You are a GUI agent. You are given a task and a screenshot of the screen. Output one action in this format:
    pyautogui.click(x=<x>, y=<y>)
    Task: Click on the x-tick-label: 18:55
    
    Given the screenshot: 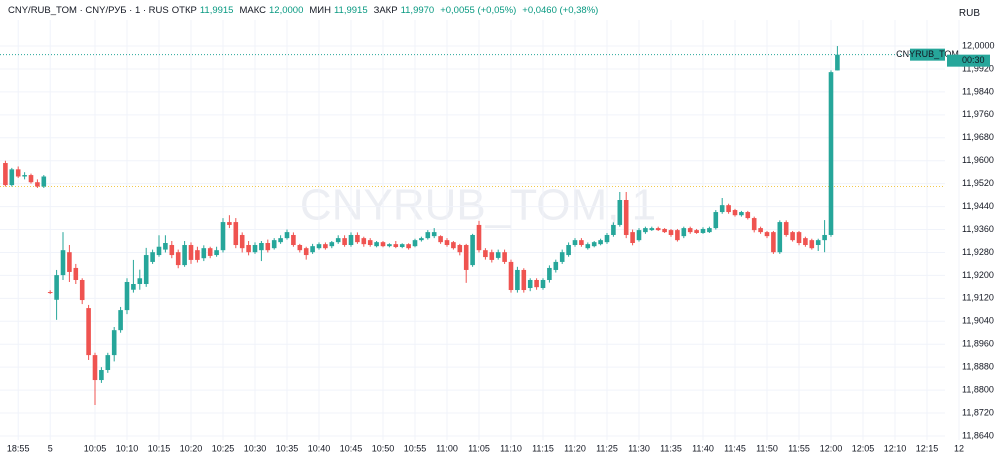 What is the action you would take?
    pyautogui.click(x=18, y=448)
    